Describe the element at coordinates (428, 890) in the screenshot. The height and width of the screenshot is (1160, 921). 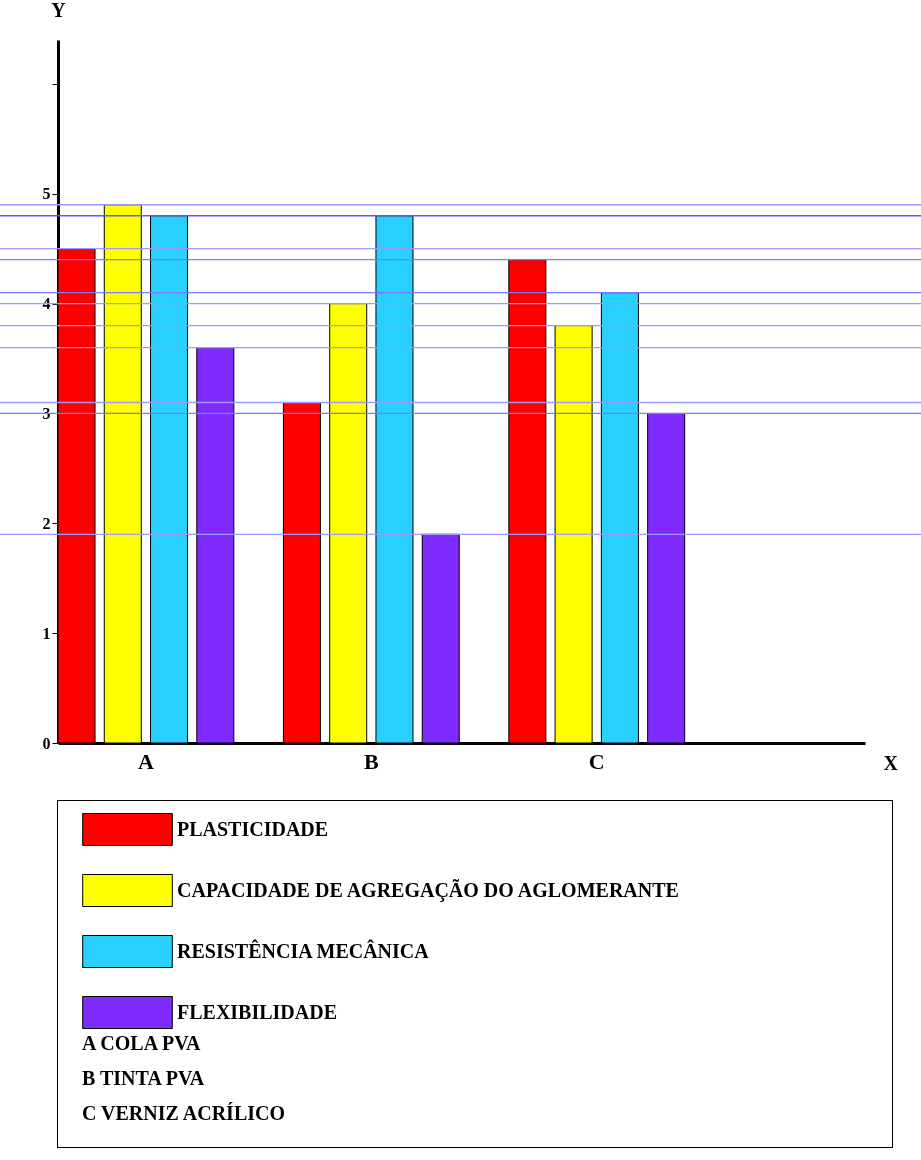
I see `legend-label: CAPACIDADE DE AGREGAÇÃO DO AGLOMERANTE` at that location.